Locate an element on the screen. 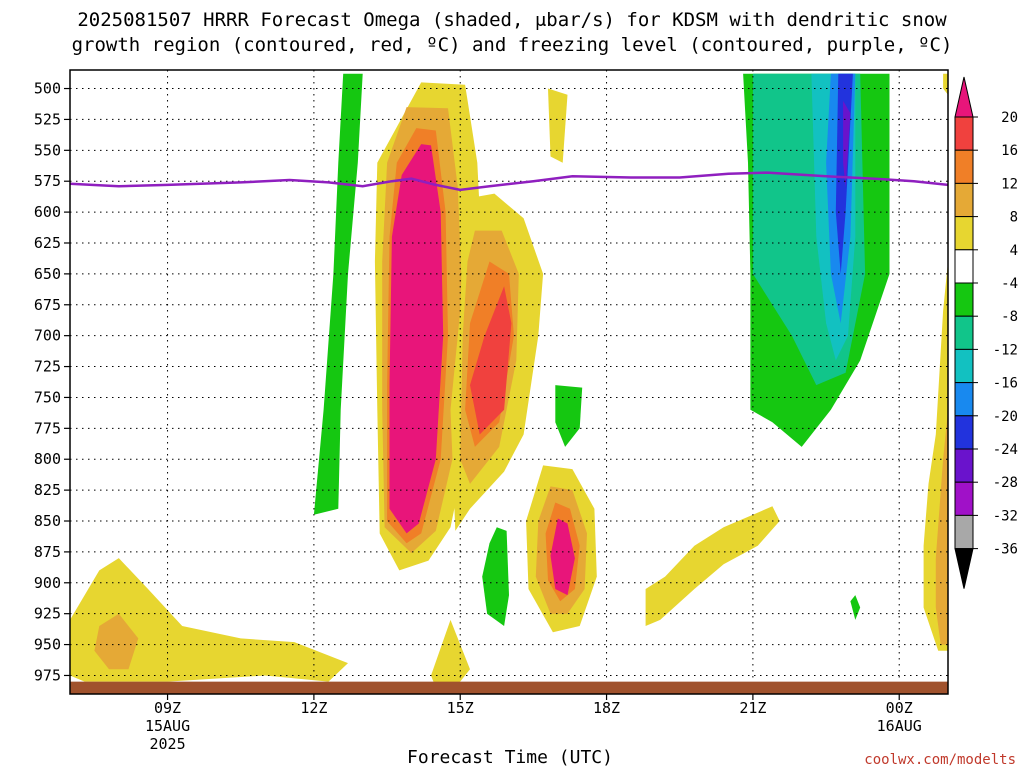 Image resolution: width=1024 pixels, height=773 pixels. y-tick-label: 575 is located at coordinates (47, 181).